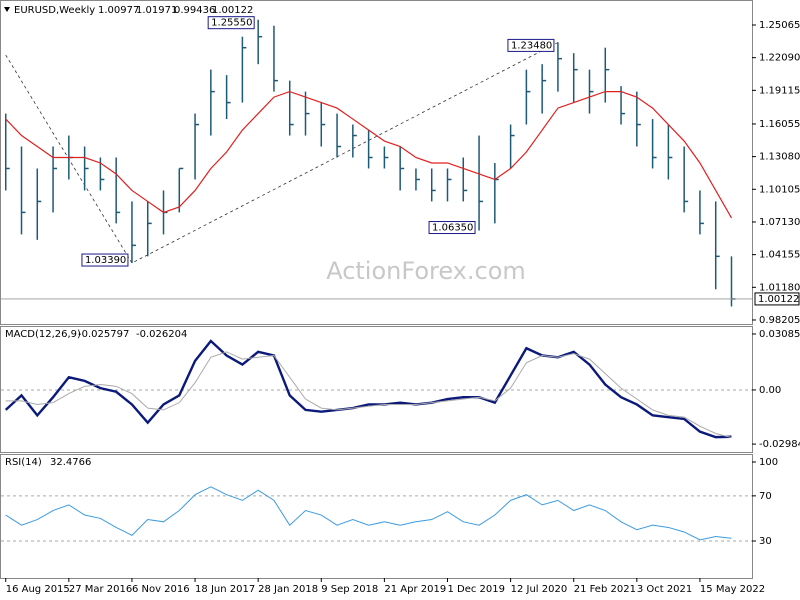  I want to click on x-tick-label: 9 Sep 2018, so click(349, 589).